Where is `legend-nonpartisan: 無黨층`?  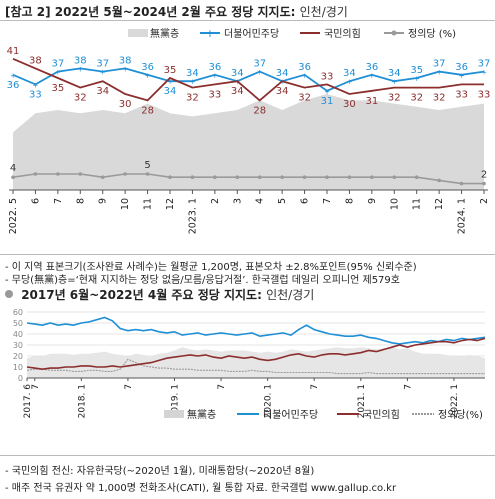 legend-nonpartisan: 無黨층 is located at coordinates (153, 33).